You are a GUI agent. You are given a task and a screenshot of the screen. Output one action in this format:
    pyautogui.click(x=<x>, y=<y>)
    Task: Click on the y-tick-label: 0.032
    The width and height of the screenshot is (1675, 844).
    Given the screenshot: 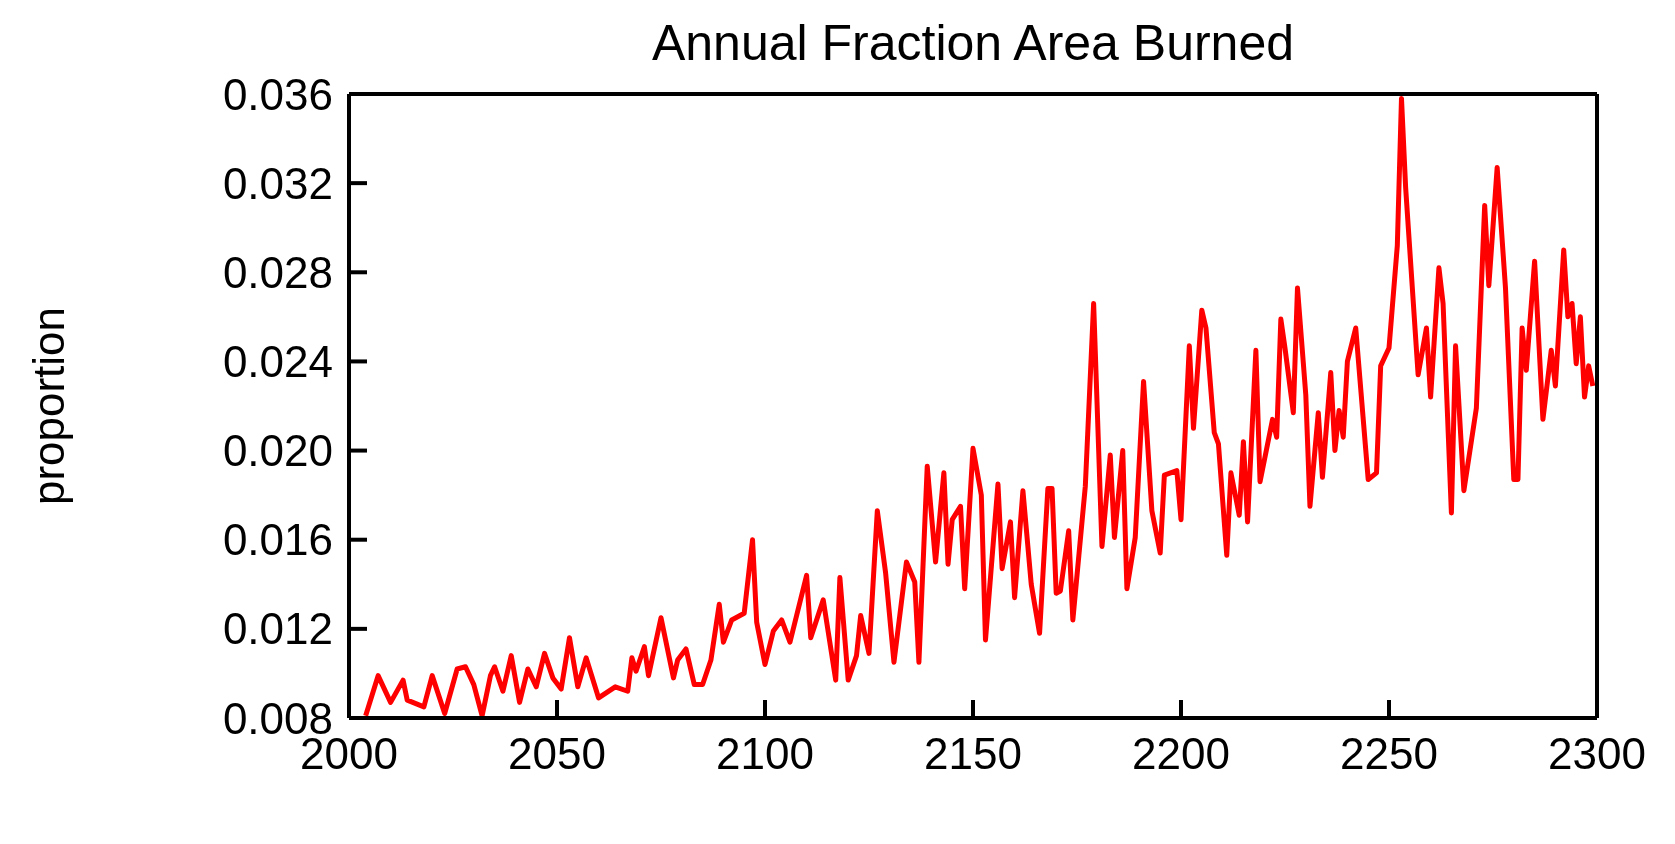 What is the action you would take?
    pyautogui.click(x=277, y=183)
    